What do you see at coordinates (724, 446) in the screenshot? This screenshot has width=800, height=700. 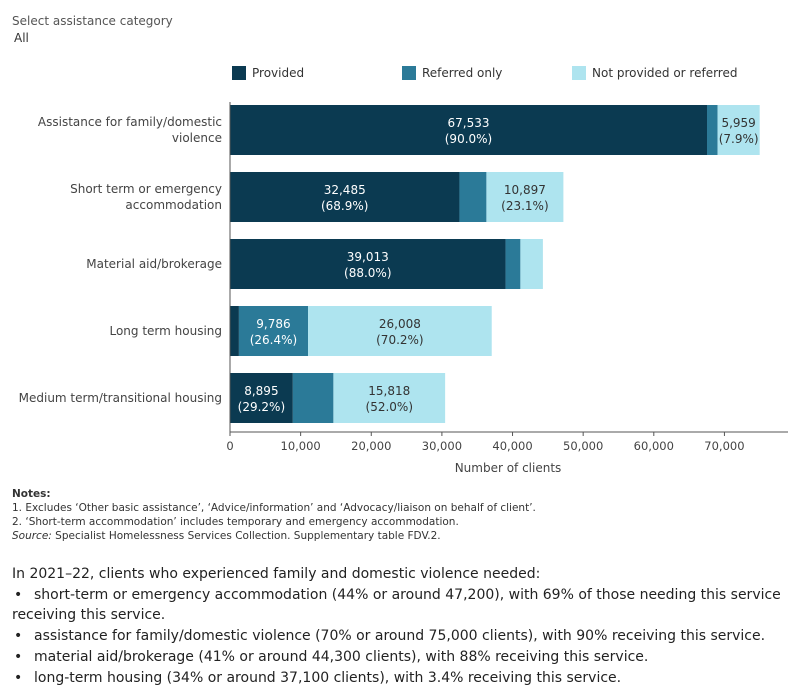 I see `x-tick-label: 70,000` at bounding box center [724, 446].